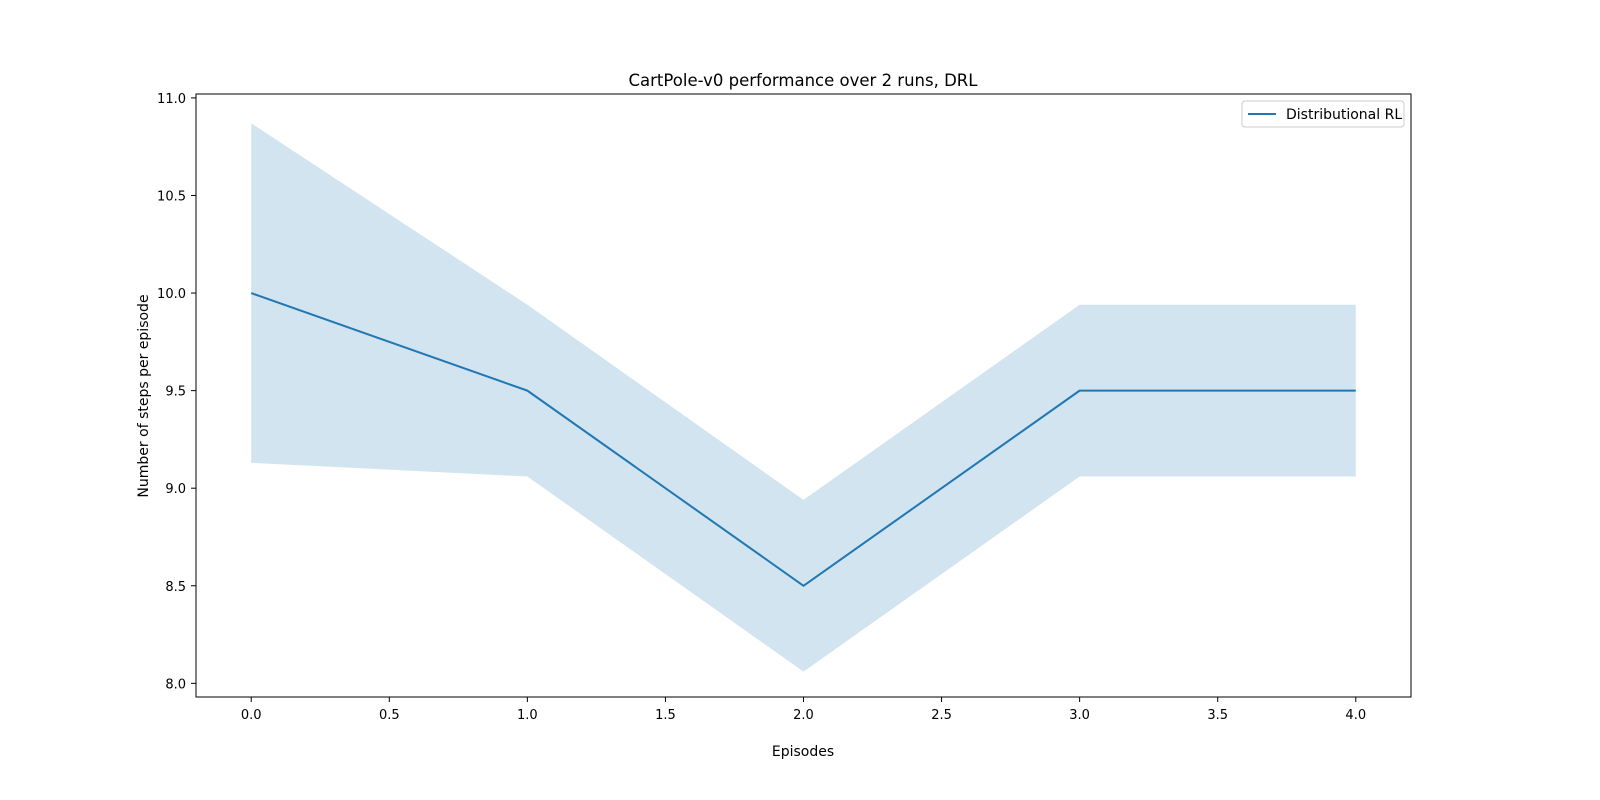 This screenshot has height=800, width=1600. What do you see at coordinates (804, 80) in the screenshot?
I see `chart-title: CartPole-v0 performance over 2 runs, DRL` at bounding box center [804, 80].